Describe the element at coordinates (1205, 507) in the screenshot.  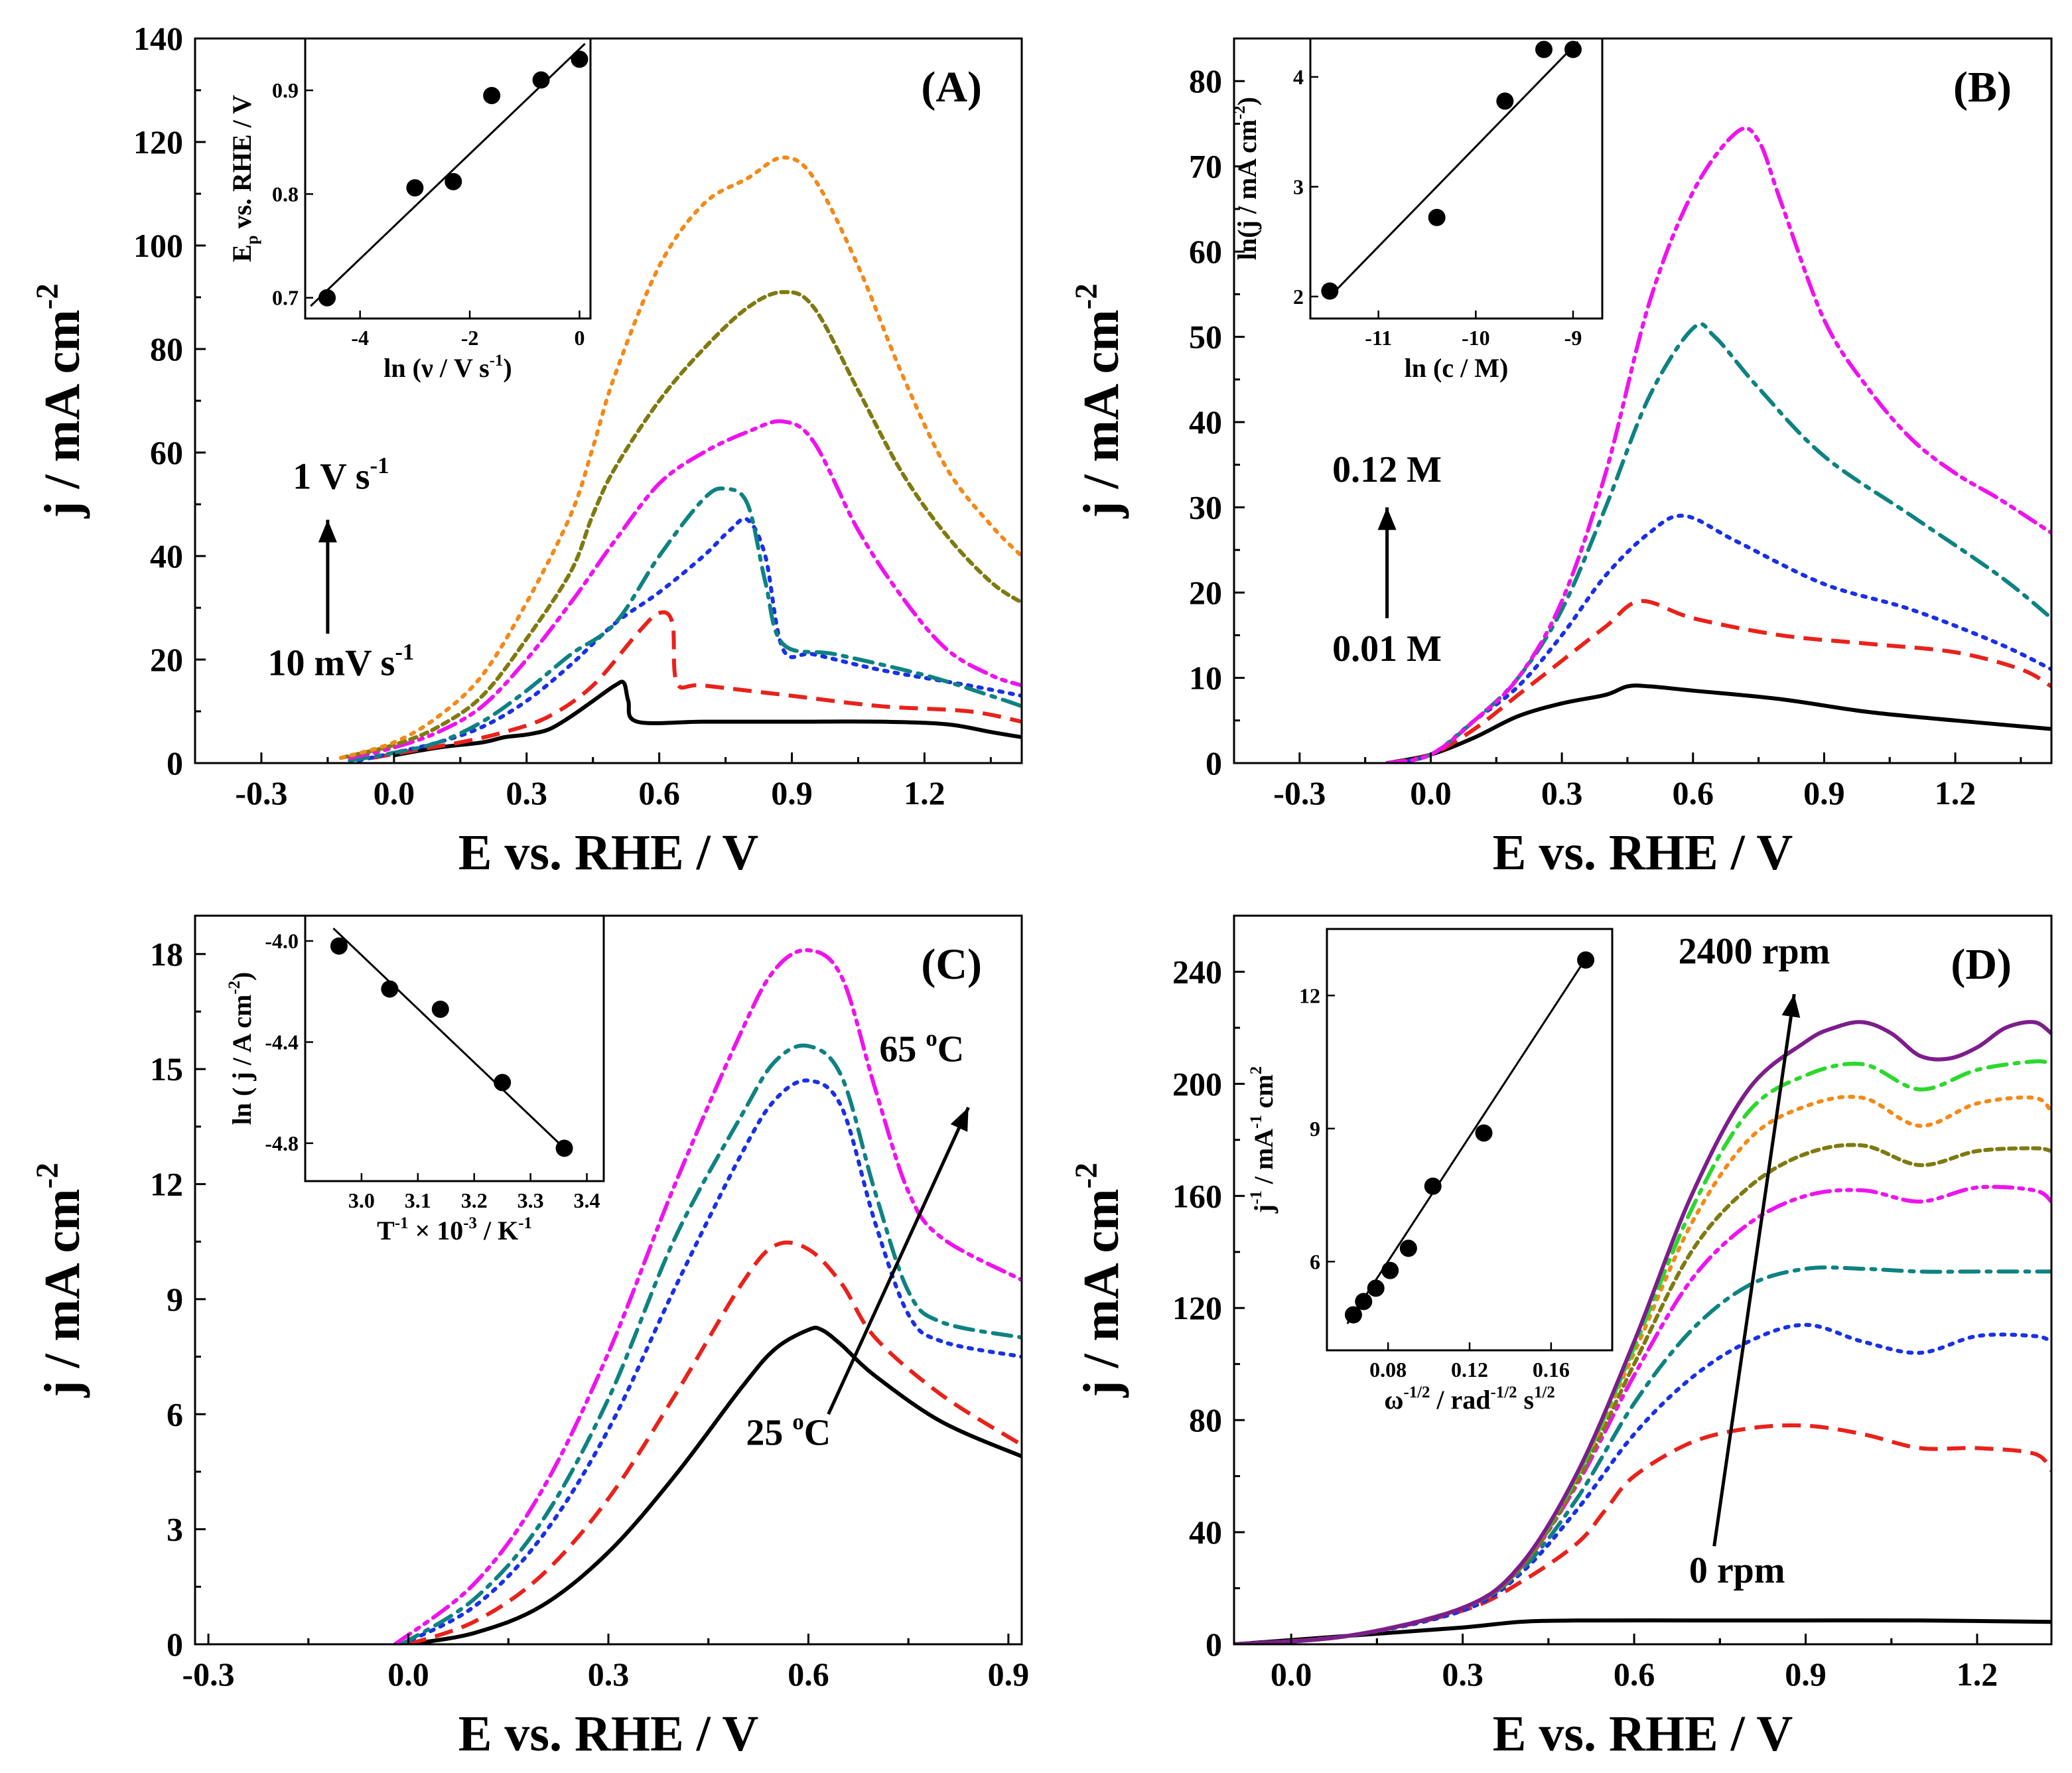
I see `y-tick-label: 30` at that location.